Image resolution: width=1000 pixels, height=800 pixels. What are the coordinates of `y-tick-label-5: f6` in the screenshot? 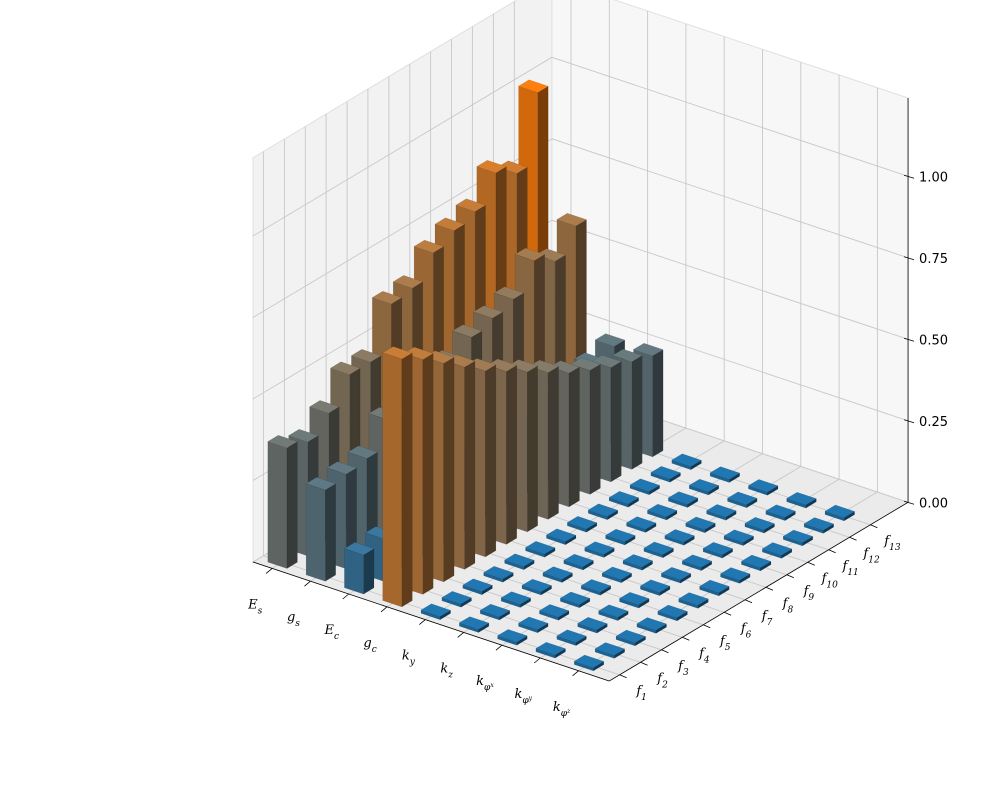 It's located at (746, 630).